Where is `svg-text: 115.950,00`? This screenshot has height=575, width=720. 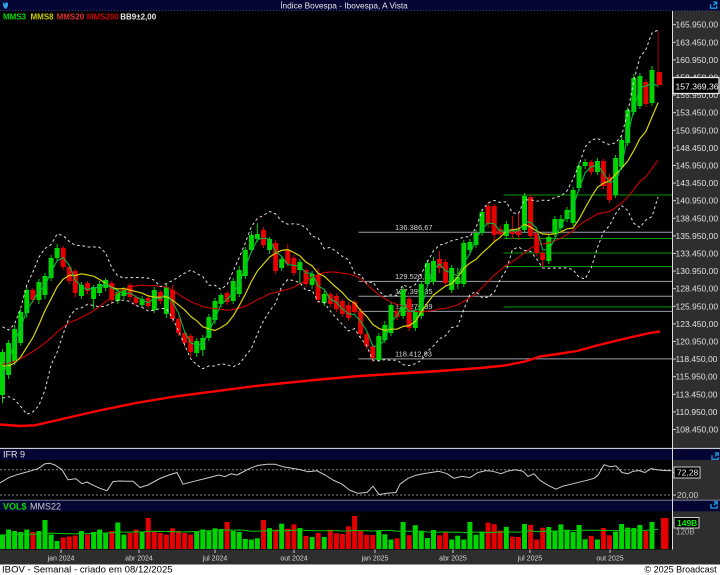
svg-text: 115.950,00 is located at coordinates (697, 377).